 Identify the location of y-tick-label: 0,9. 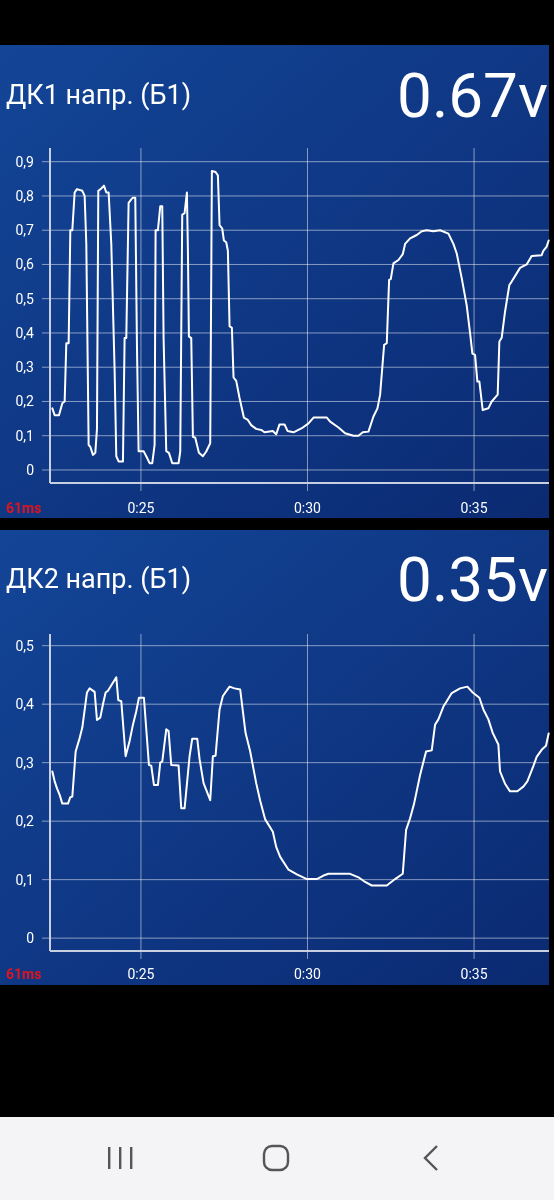
(24, 161).